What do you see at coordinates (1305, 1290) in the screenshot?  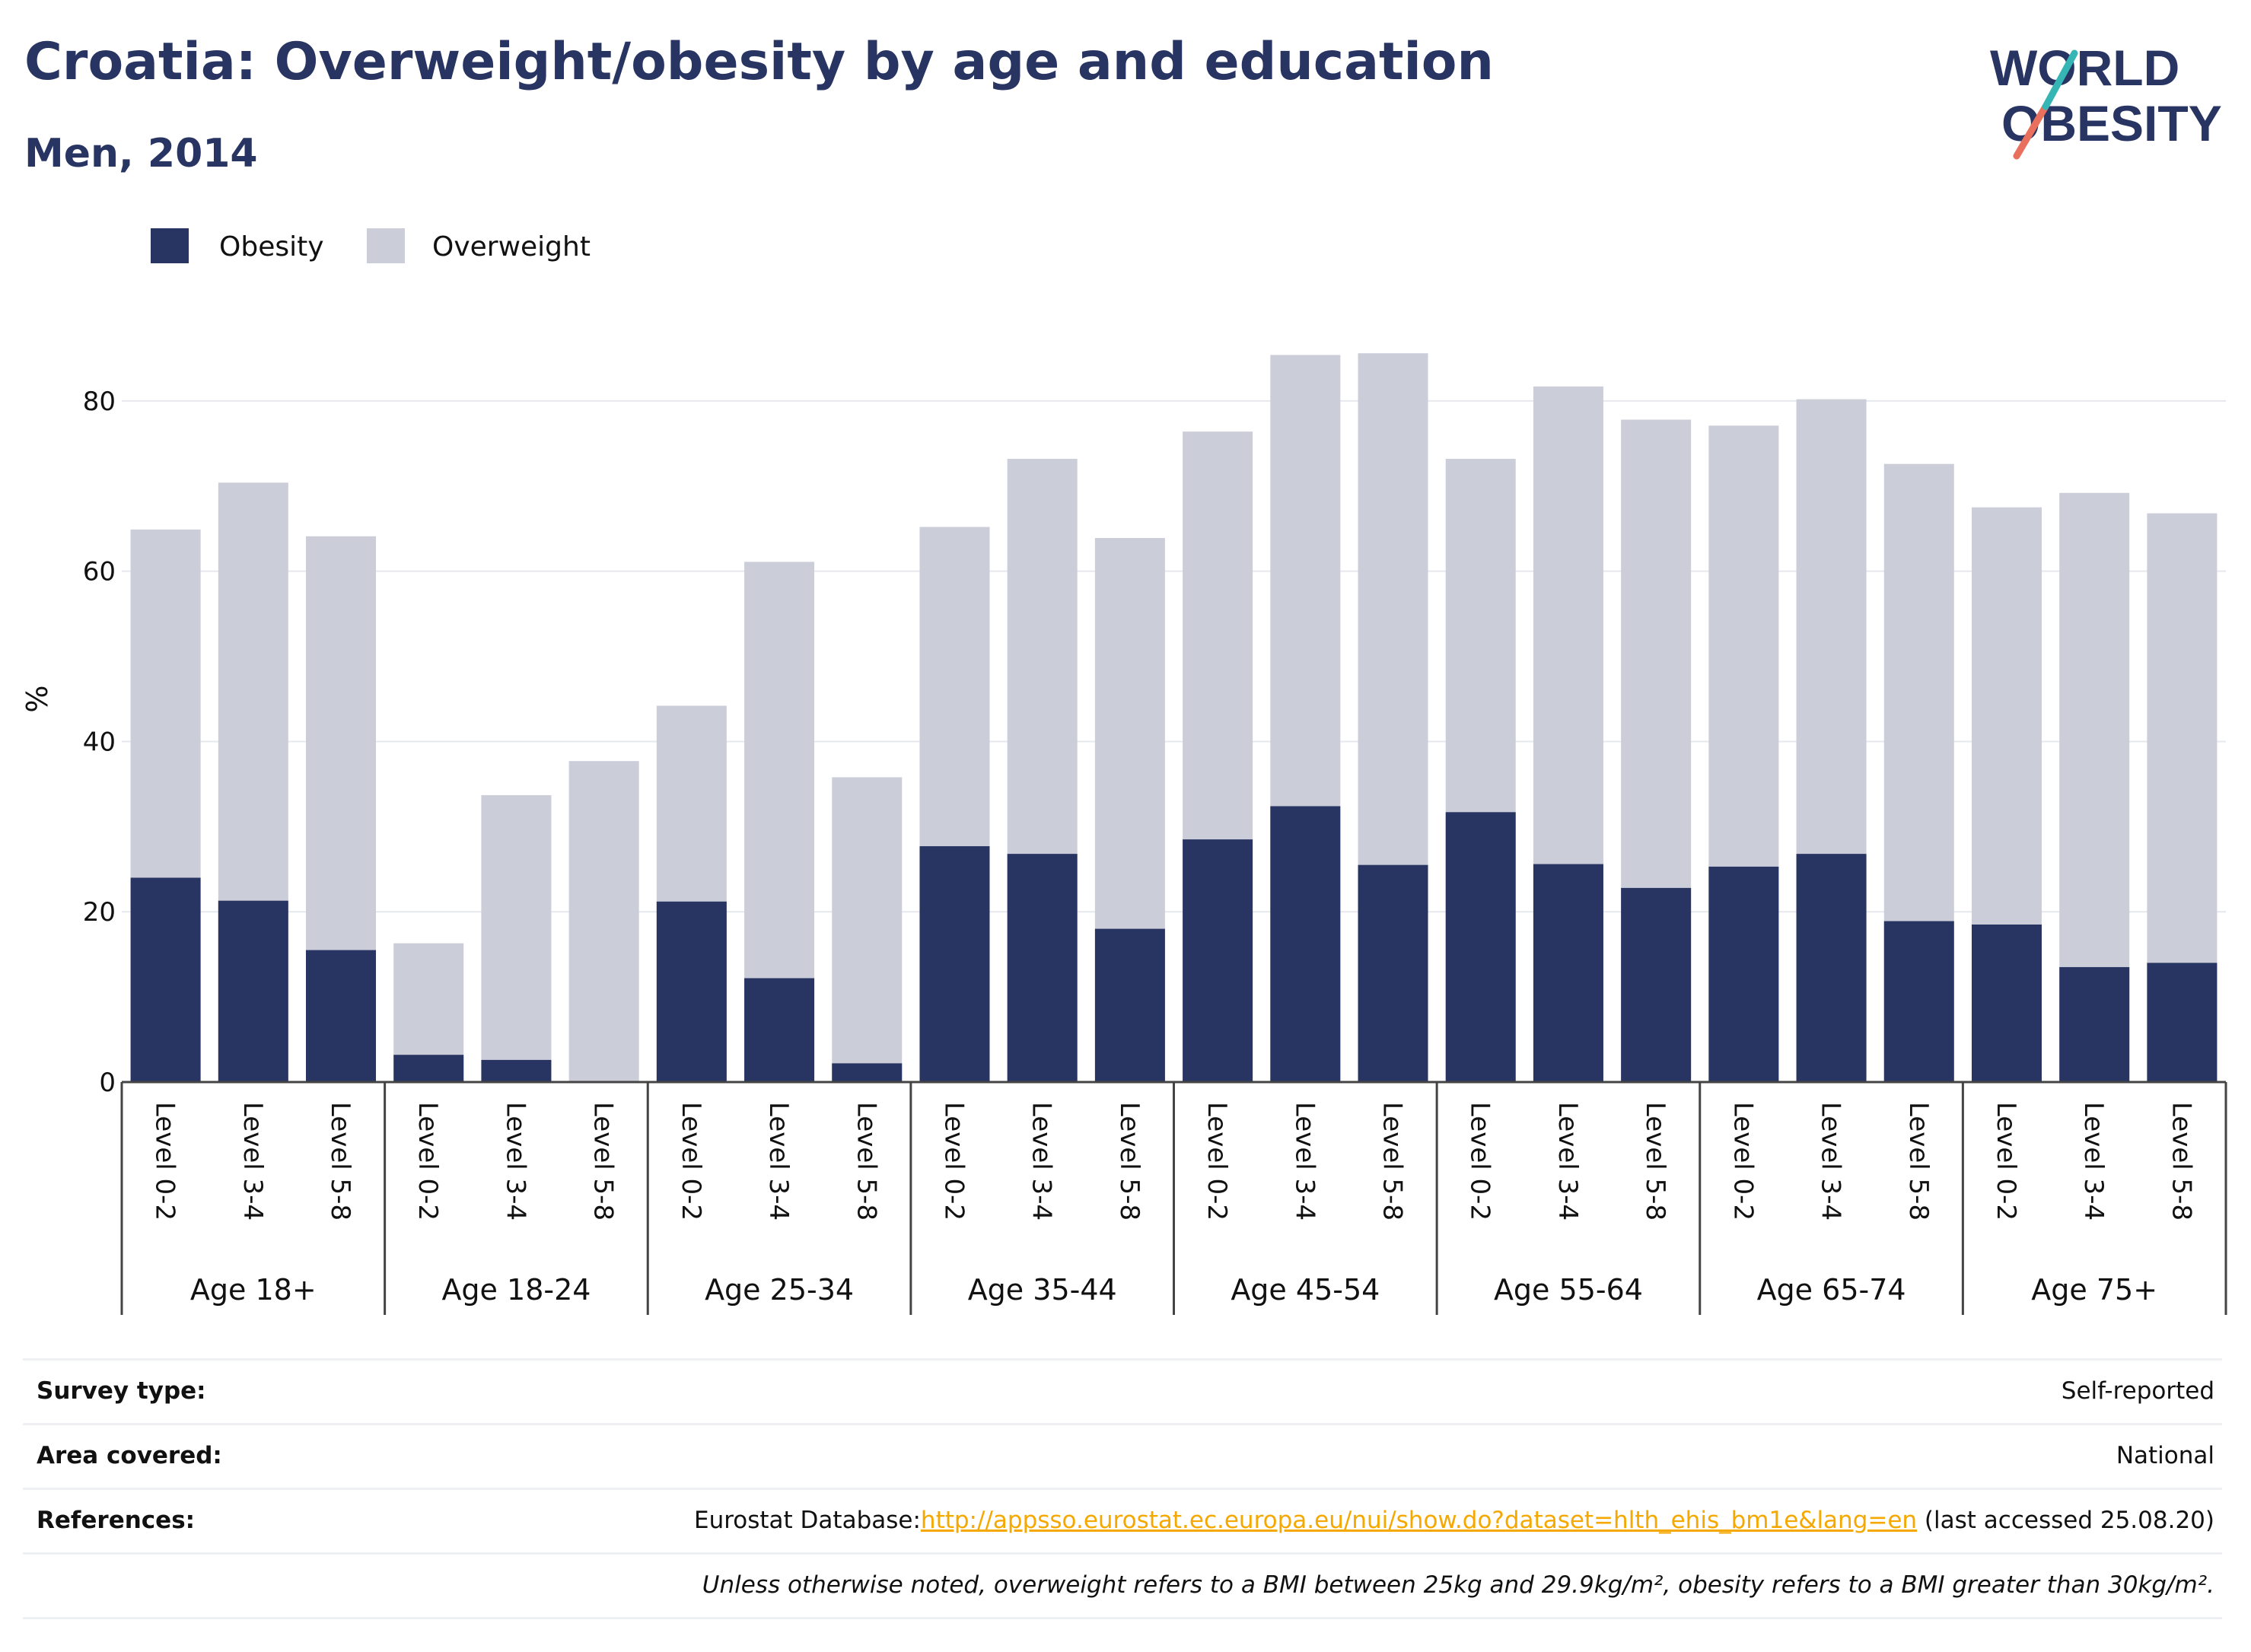 I see `x-group-label: Age 45-54` at bounding box center [1305, 1290].